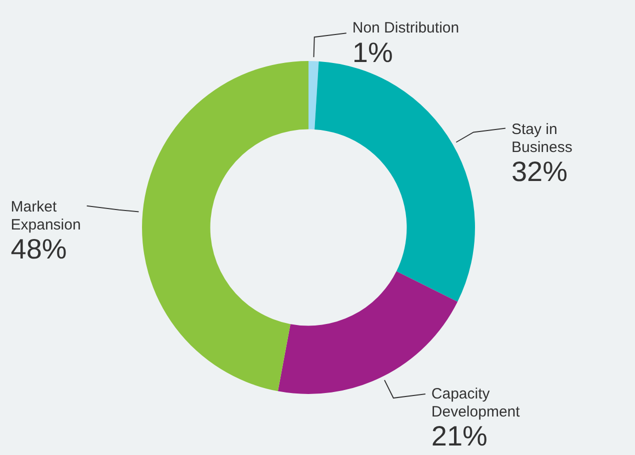 Image resolution: width=635 pixels, height=455 pixels. I want to click on slice-label: Stay in Business, so click(541, 138).